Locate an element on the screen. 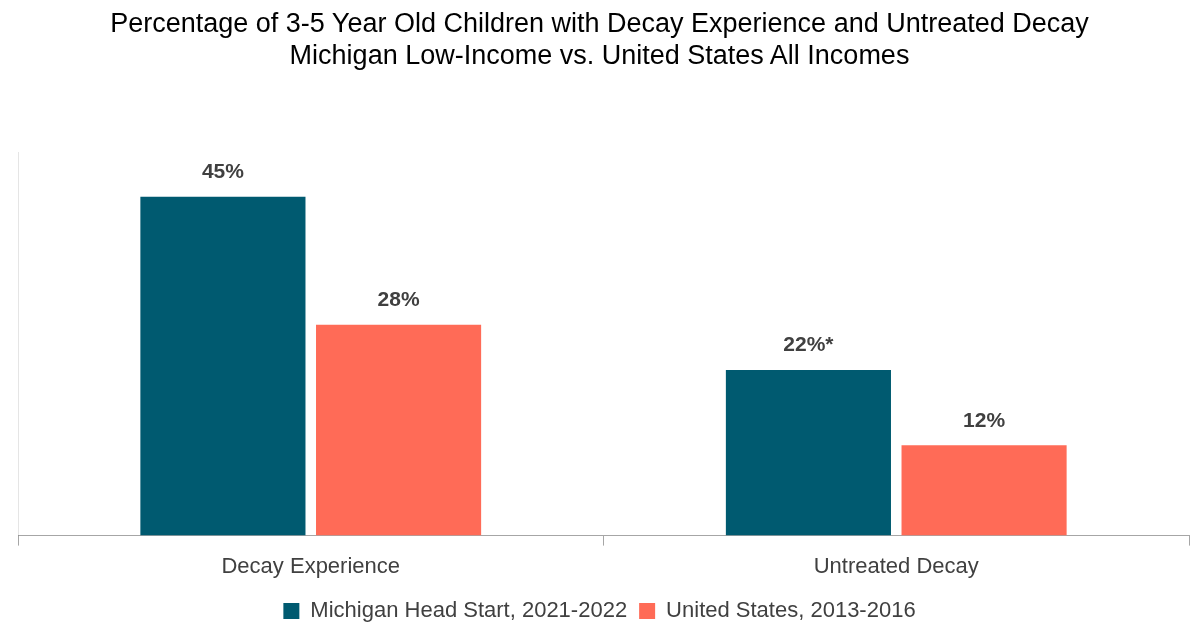 The width and height of the screenshot is (1199, 632). legend-label: United States, 2013-2016 is located at coordinates (791, 610).